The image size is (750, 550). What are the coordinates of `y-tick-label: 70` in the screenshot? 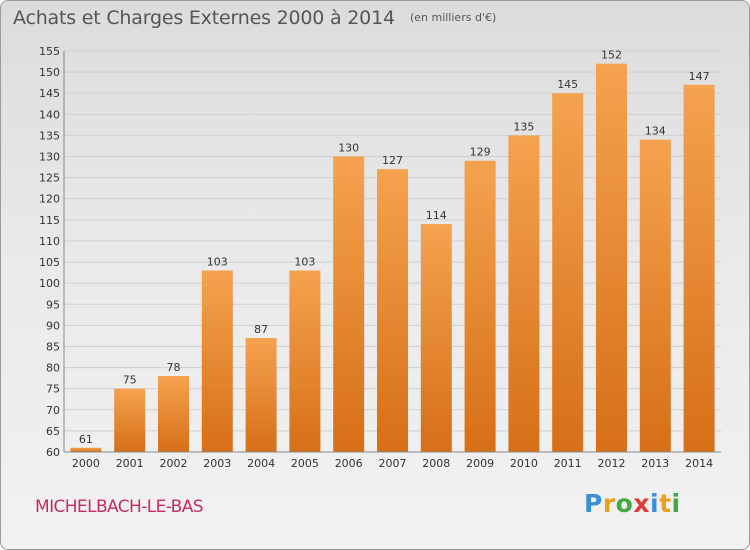 It's located at (53, 410).